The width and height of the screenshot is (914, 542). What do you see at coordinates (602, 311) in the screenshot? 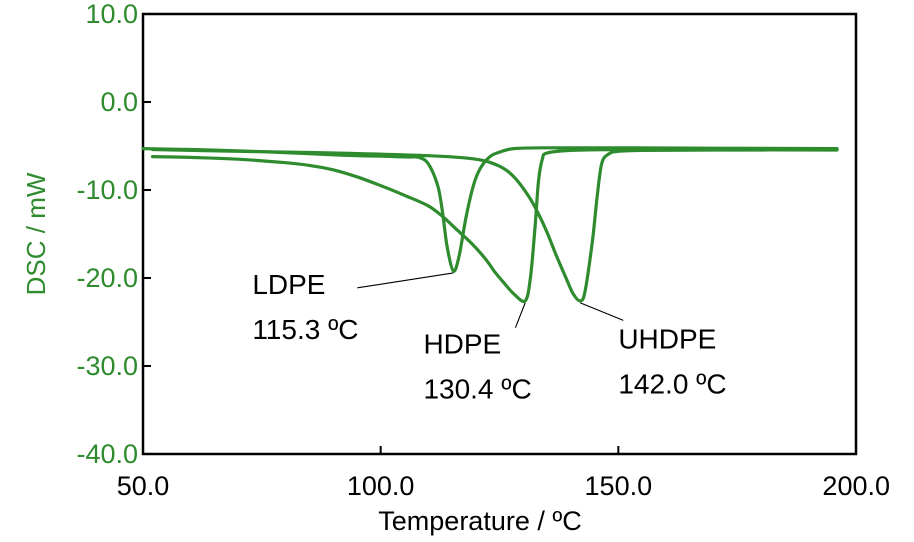
I see `annotation-leader-uhdpe` at bounding box center [602, 311].